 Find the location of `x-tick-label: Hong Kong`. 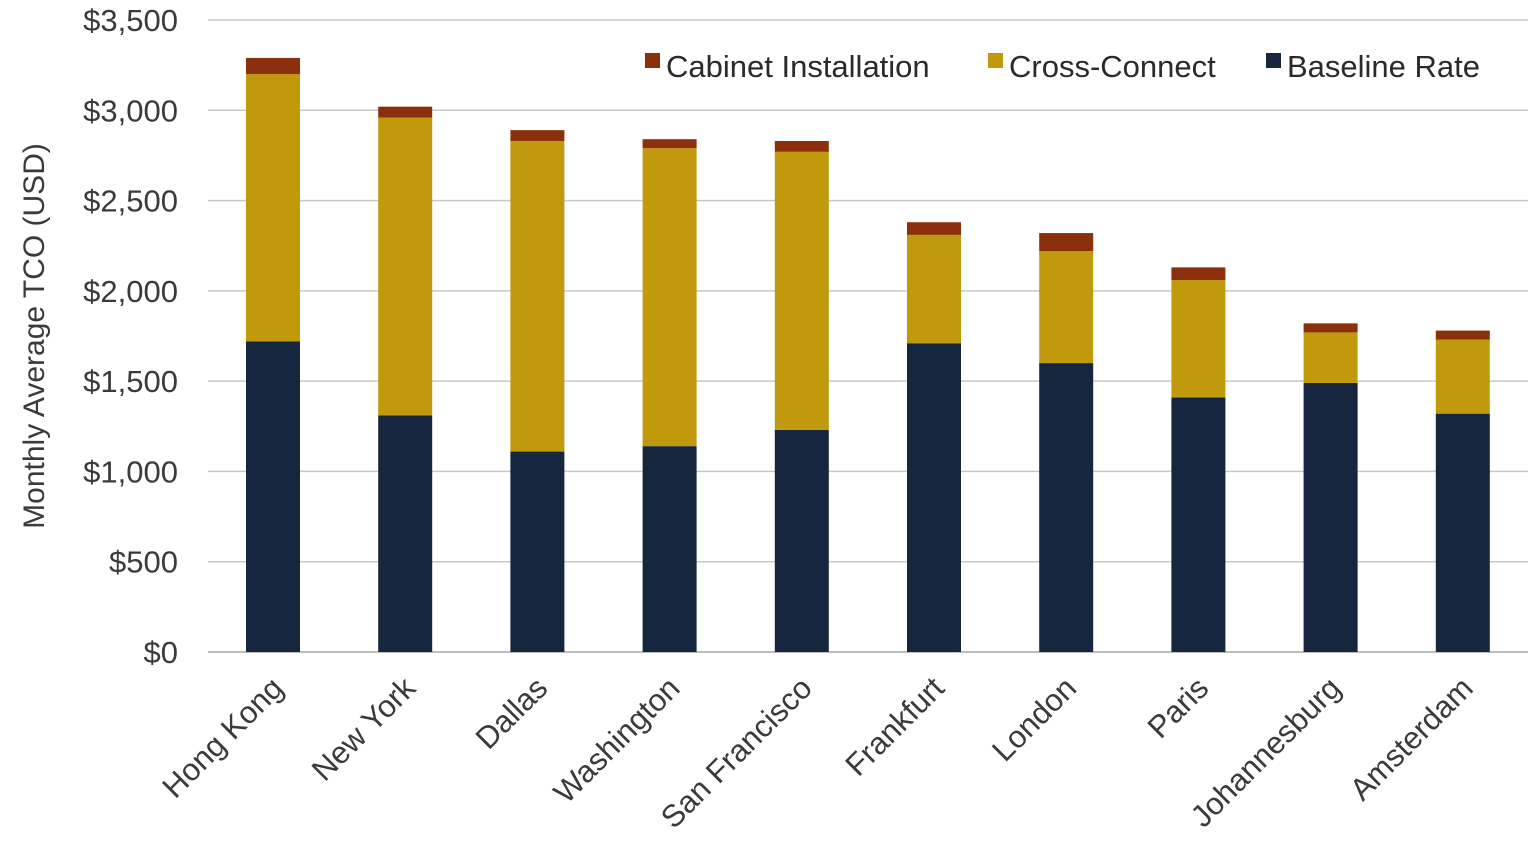

x-tick-label: Hong Kong is located at coordinates (223, 737).